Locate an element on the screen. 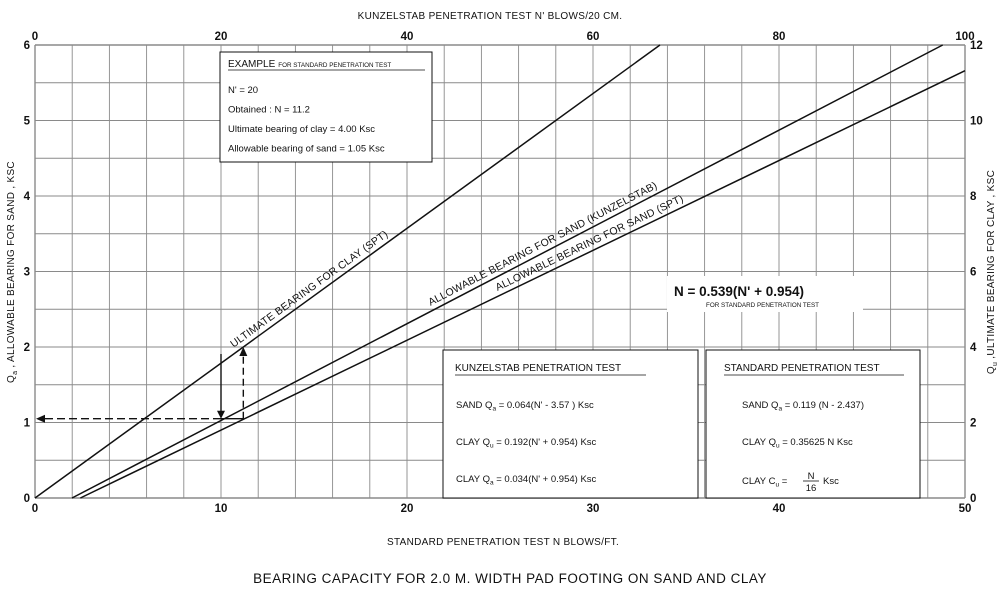  bottom-tick-label: 10 is located at coordinates (221, 509).